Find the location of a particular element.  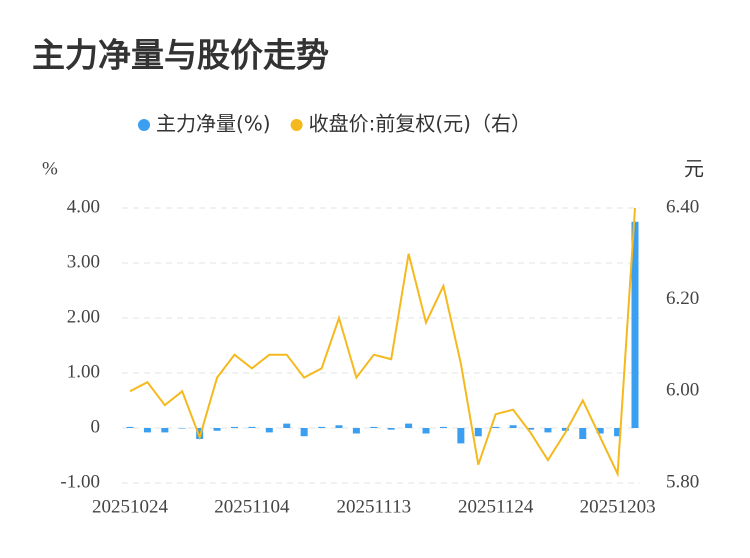

y-tick-label: 4.00 is located at coordinates (83, 206).